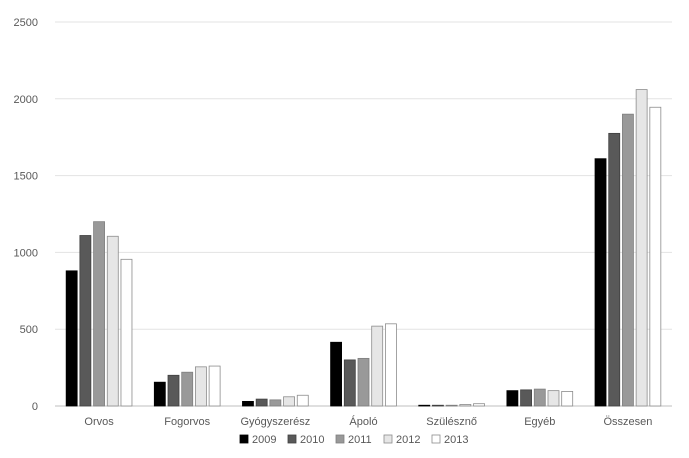 This screenshot has height=458, width=689. What do you see at coordinates (627, 422) in the screenshot?
I see `x-category-label: Összesen` at bounding box center [627, 422].